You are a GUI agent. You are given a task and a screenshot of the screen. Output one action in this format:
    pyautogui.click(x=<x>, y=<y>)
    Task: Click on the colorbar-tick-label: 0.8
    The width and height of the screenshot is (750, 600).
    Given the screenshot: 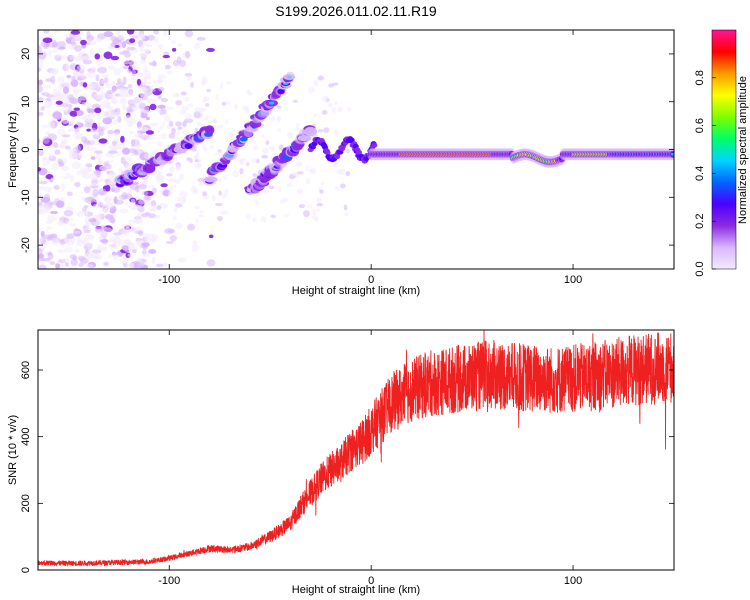 What is the action you would take?
    pyautogui.click(x=700, y=77)
    